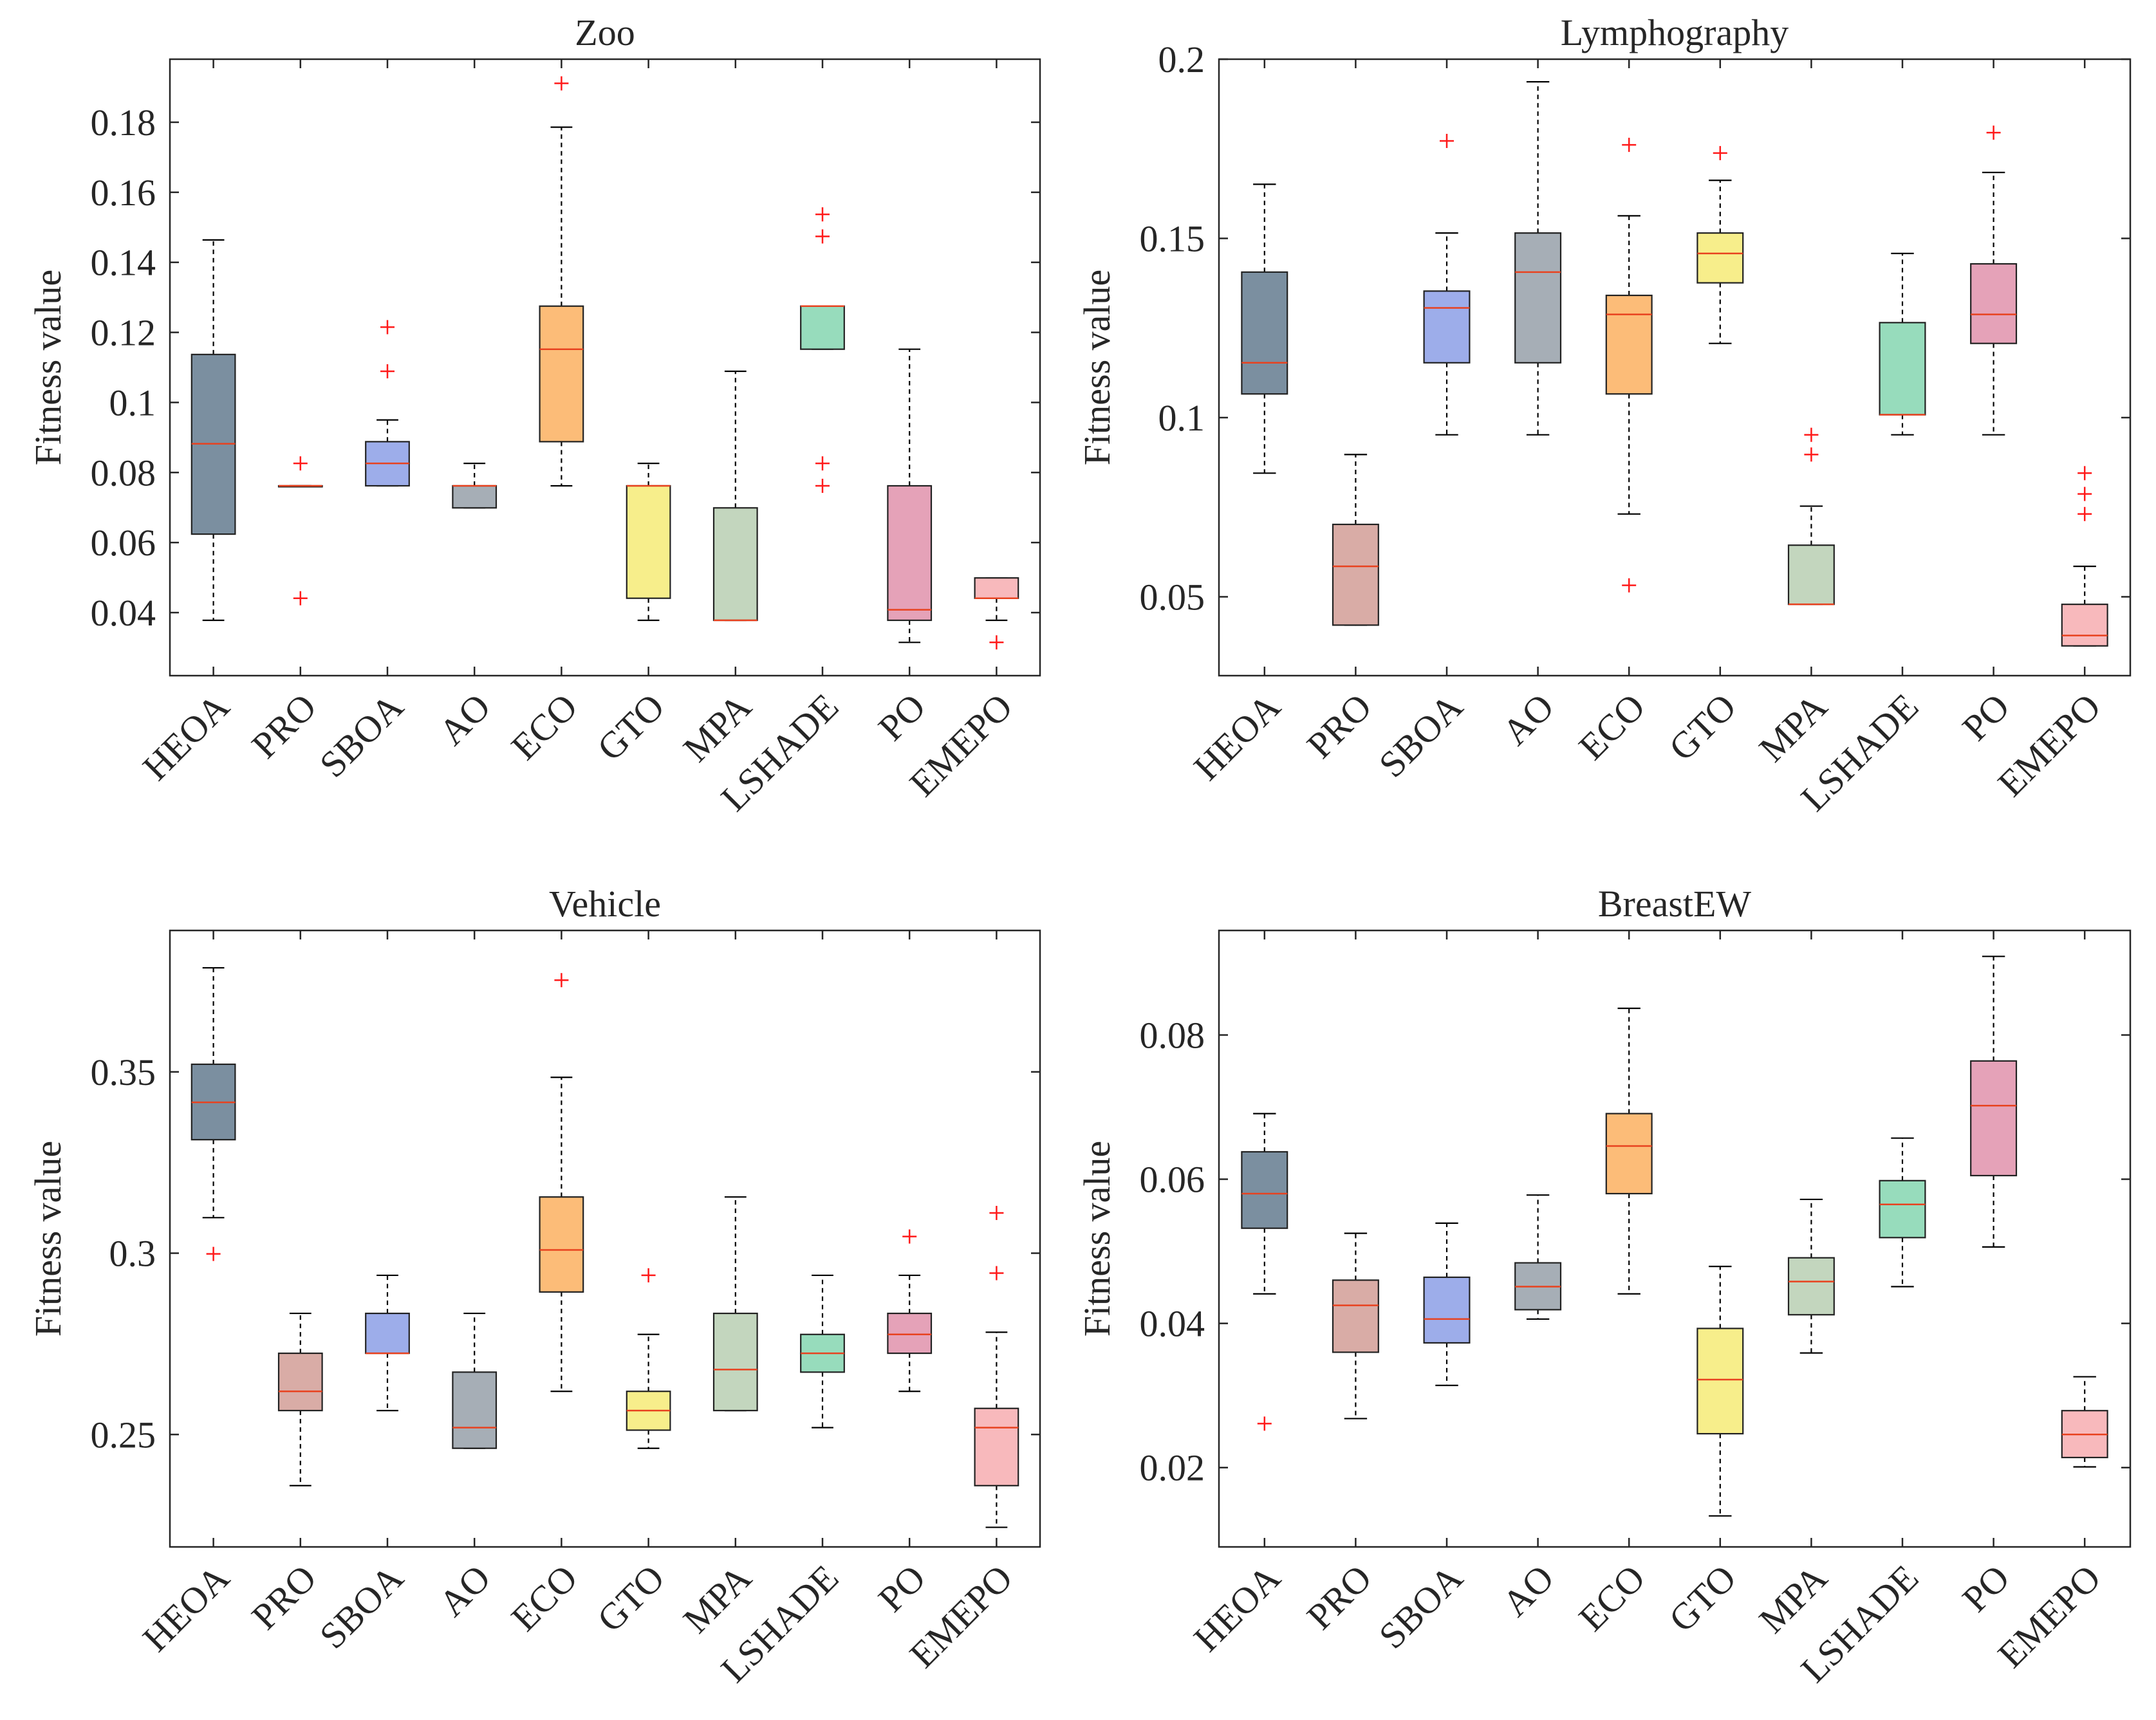 This screenshot has width=2156, height=1720. I want to click on y-axis-label: Fitness value, so click(48, 367).